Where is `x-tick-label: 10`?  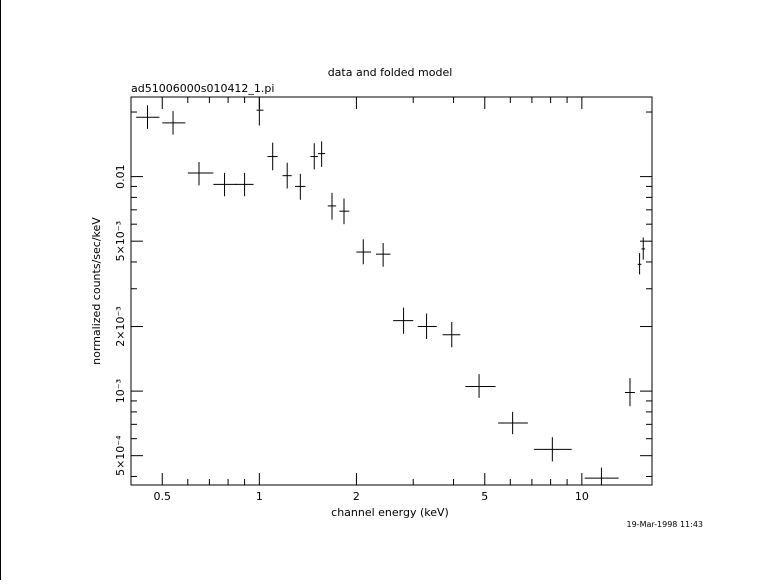 x-tick-label: 10 is located at coordinates (582, 496).